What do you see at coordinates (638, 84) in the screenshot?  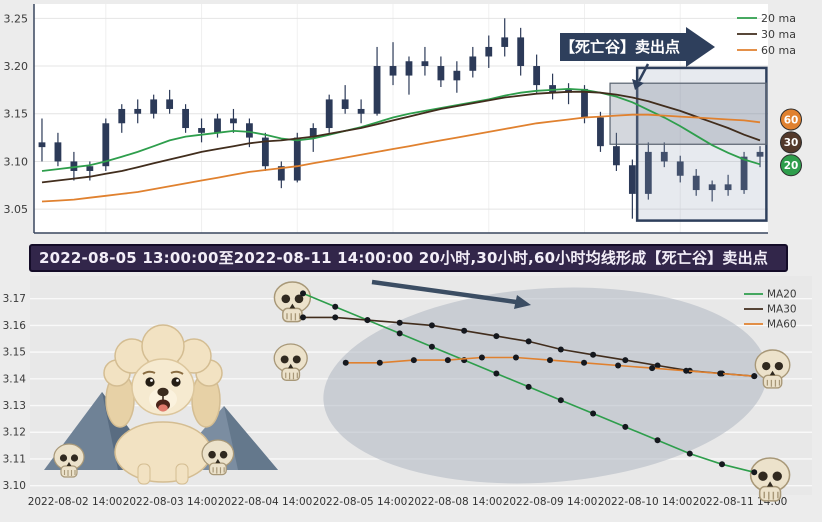 I see `banner-arrow-head` at bounding box center [638, 84].